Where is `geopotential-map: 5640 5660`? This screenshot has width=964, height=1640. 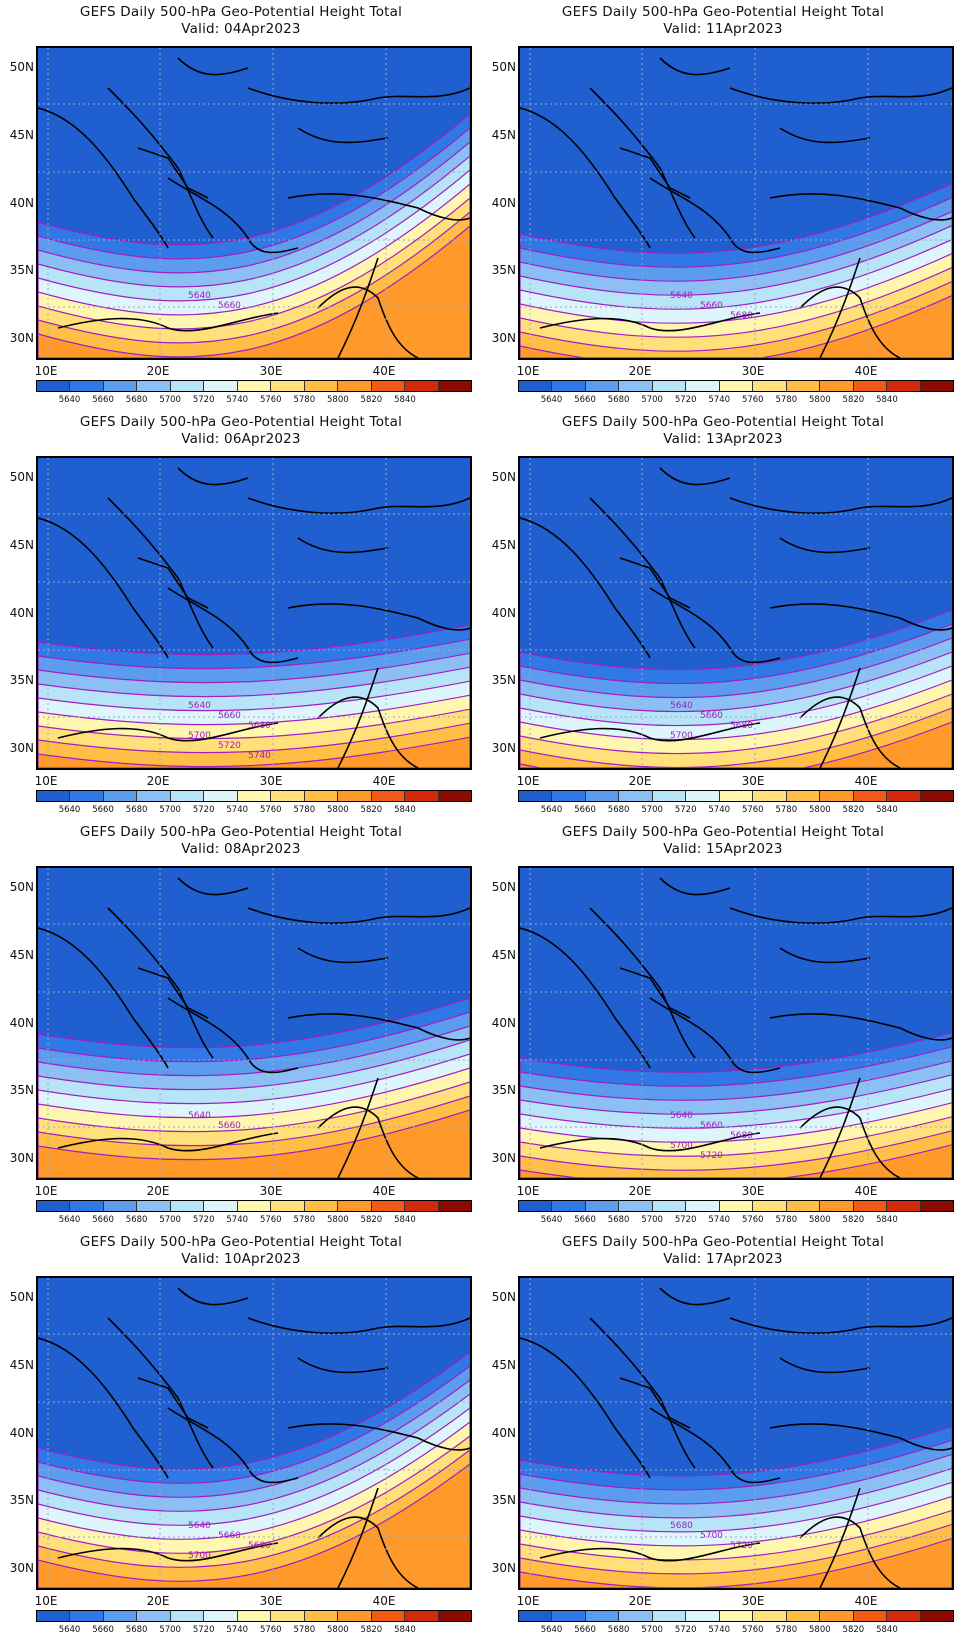 geopotential-map: 5640 5660 is located at coordinates (254, 203).